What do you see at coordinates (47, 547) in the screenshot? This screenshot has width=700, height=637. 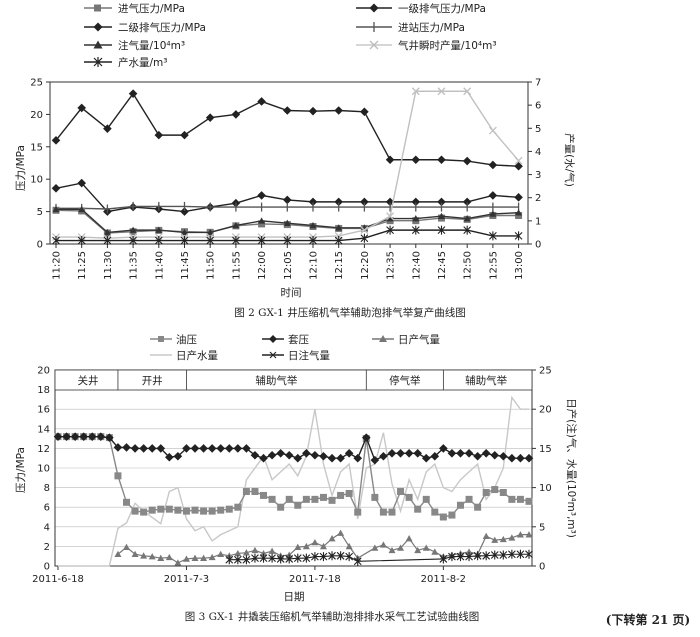 I see `fig3-ytick-label-left: 2` at bounding box center [47, 547].